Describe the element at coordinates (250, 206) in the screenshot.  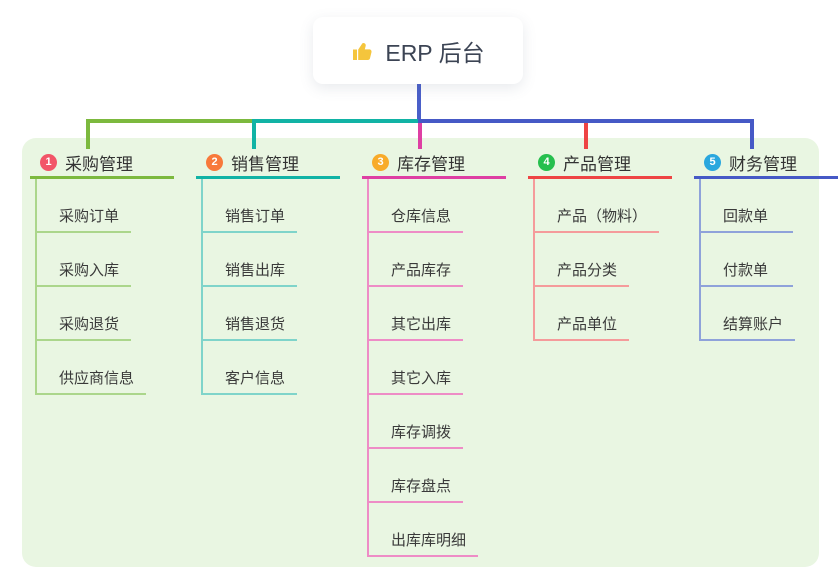
I see `child-node: 销售订单` at that location.